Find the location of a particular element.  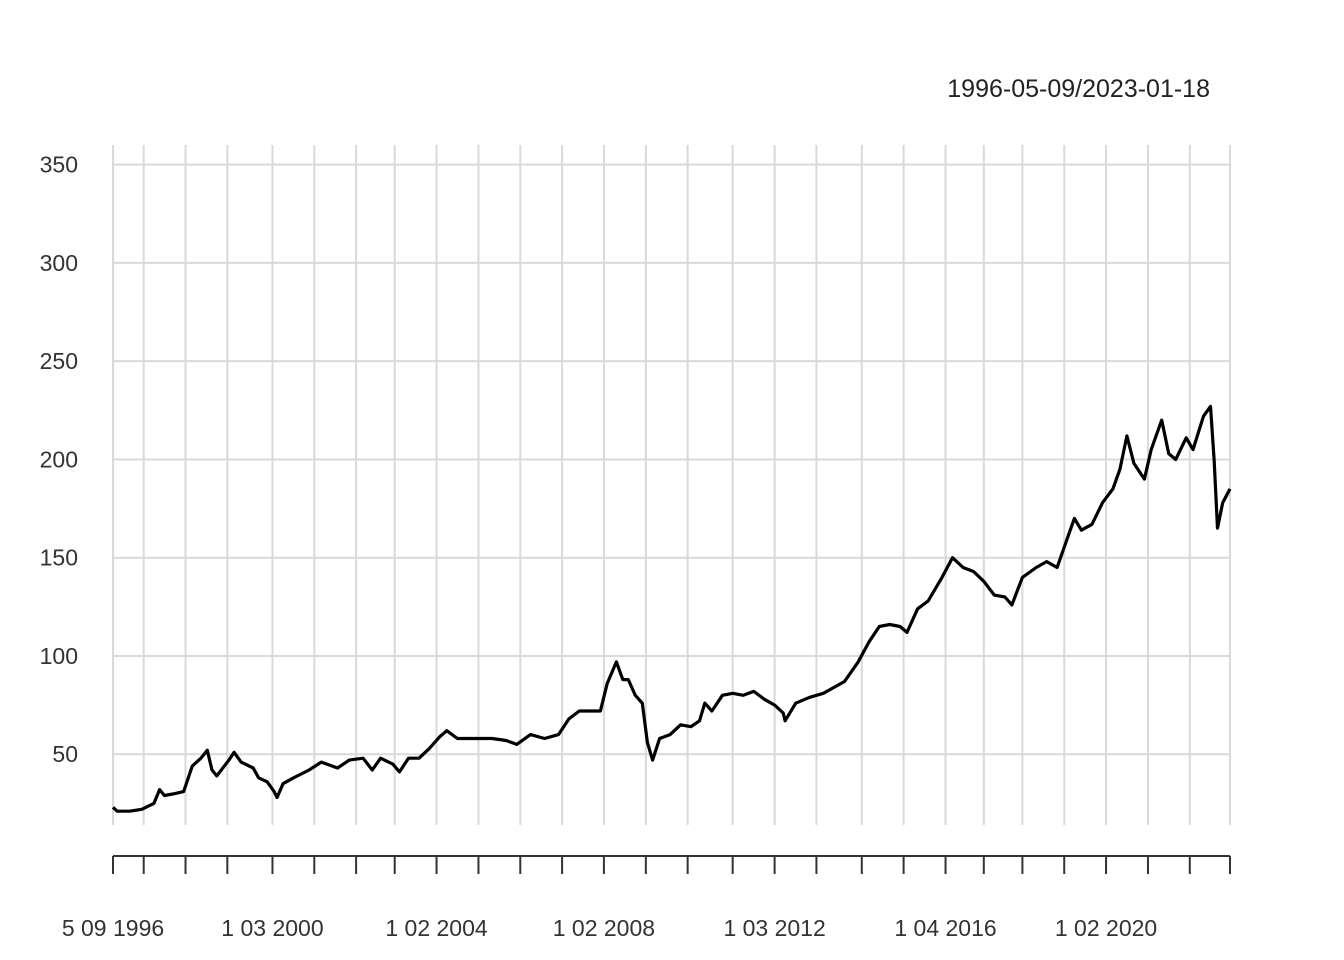

y-tick-label: 150 is located at coordinates (59, 558).